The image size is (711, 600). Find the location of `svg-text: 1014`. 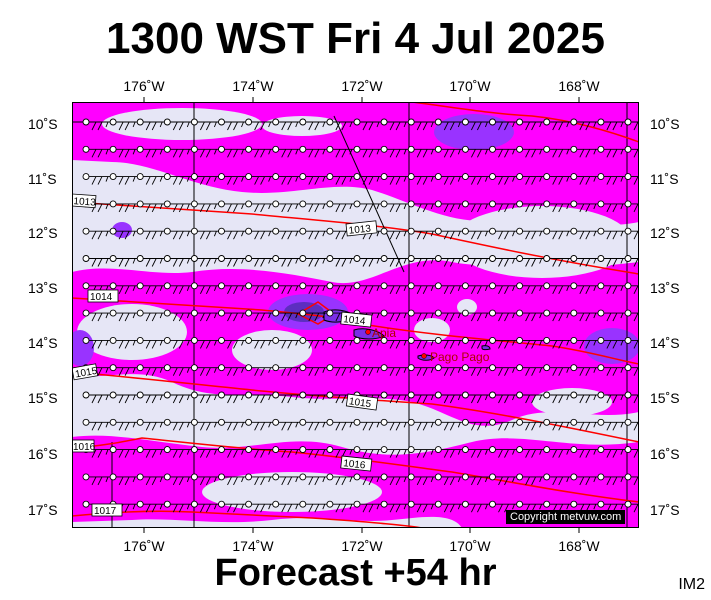

svg-text: 1014 is located at coordinates (101, 297).